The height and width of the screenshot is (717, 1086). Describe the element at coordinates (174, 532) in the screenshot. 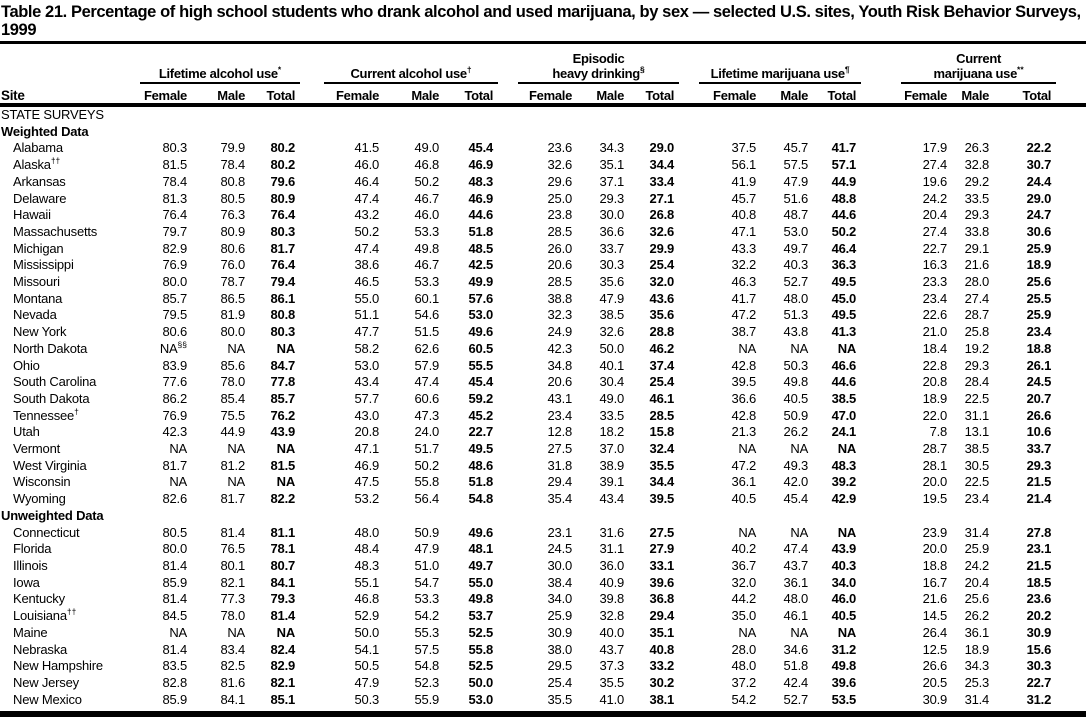

I see `value-cell: 80.5` at that location.